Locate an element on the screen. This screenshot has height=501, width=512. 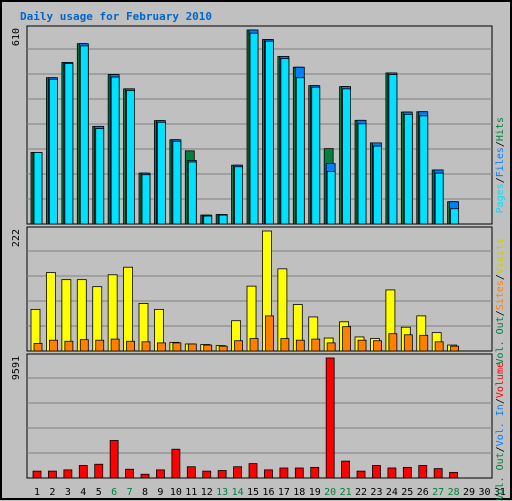
x-tick-label-4: 4 is located at coordinates (83, 492).